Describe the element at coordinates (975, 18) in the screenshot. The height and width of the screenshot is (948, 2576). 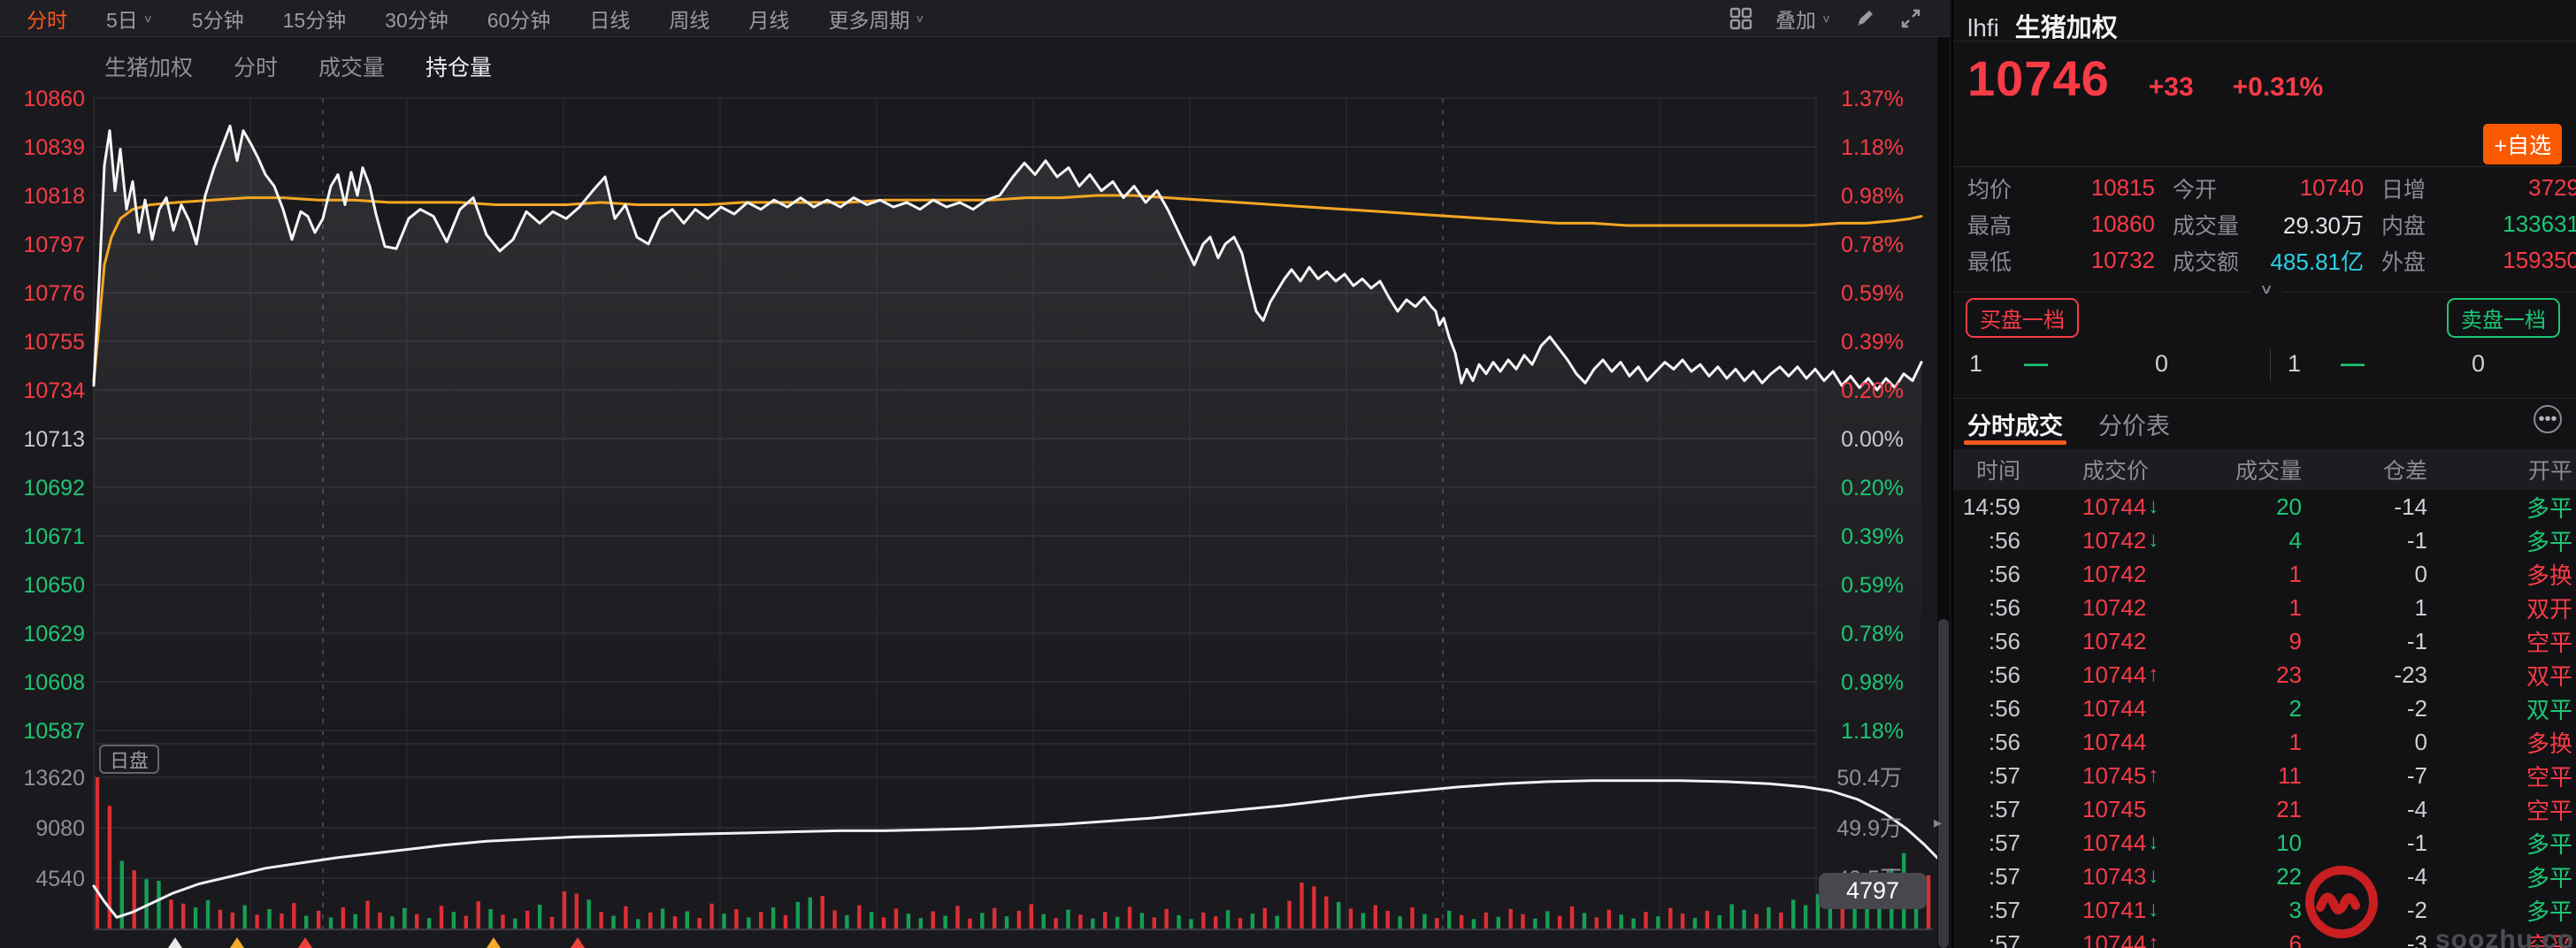
I see `period-toolbar: 分时 5日 ∨ 5分钟 15分钟 30分钟 60分钟 日线 周线 月线 更多周期 ∨ 叠加 ∨` at that location.